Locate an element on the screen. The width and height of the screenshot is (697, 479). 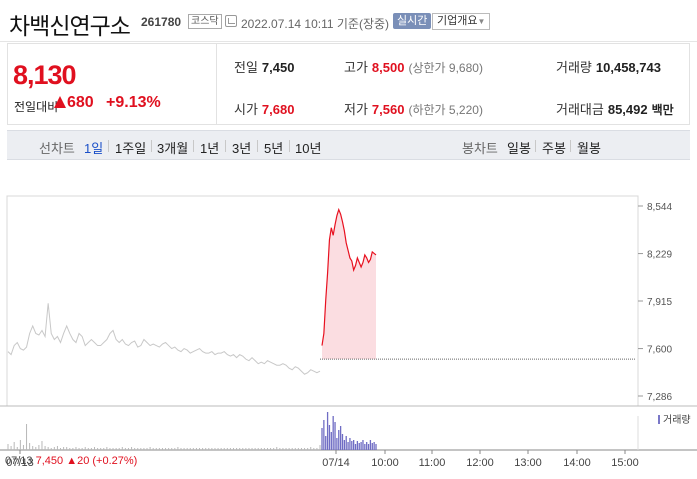
volume-legend-label: 거래량 is located at coordinates (677, 420).